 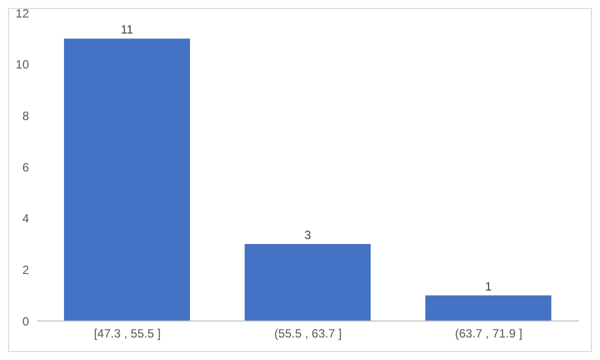 I want to click on data-label: 3, so click(x=308, y=235).